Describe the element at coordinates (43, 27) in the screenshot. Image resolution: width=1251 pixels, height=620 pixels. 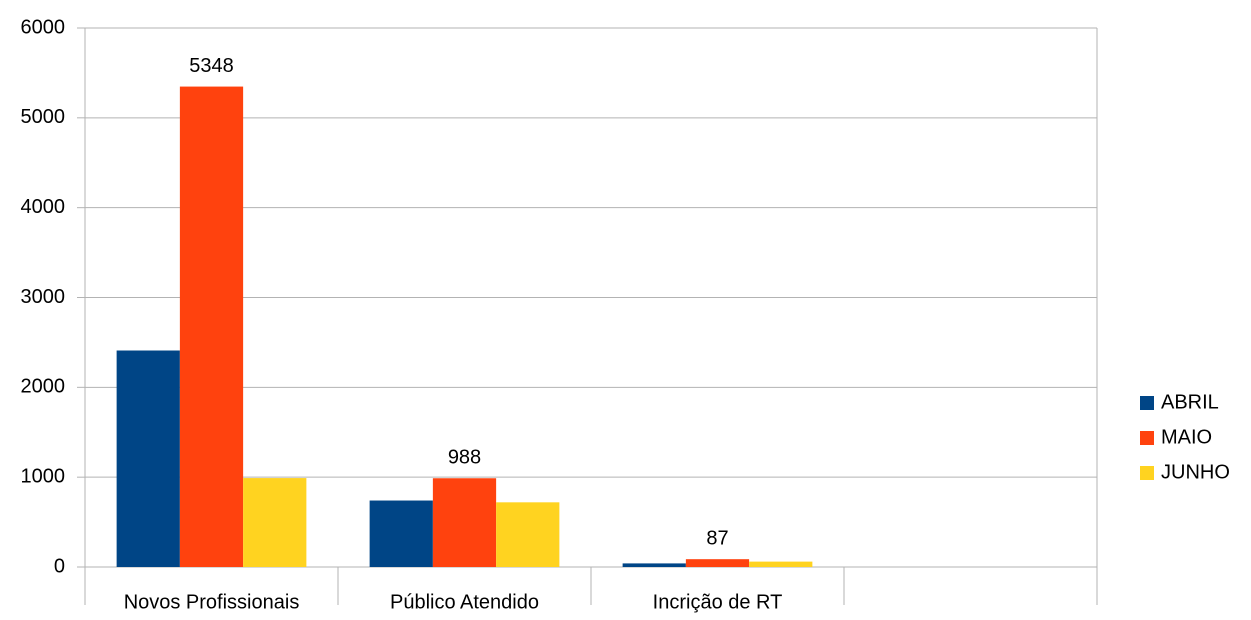
I see `y-tick-label: 6000` at that location.